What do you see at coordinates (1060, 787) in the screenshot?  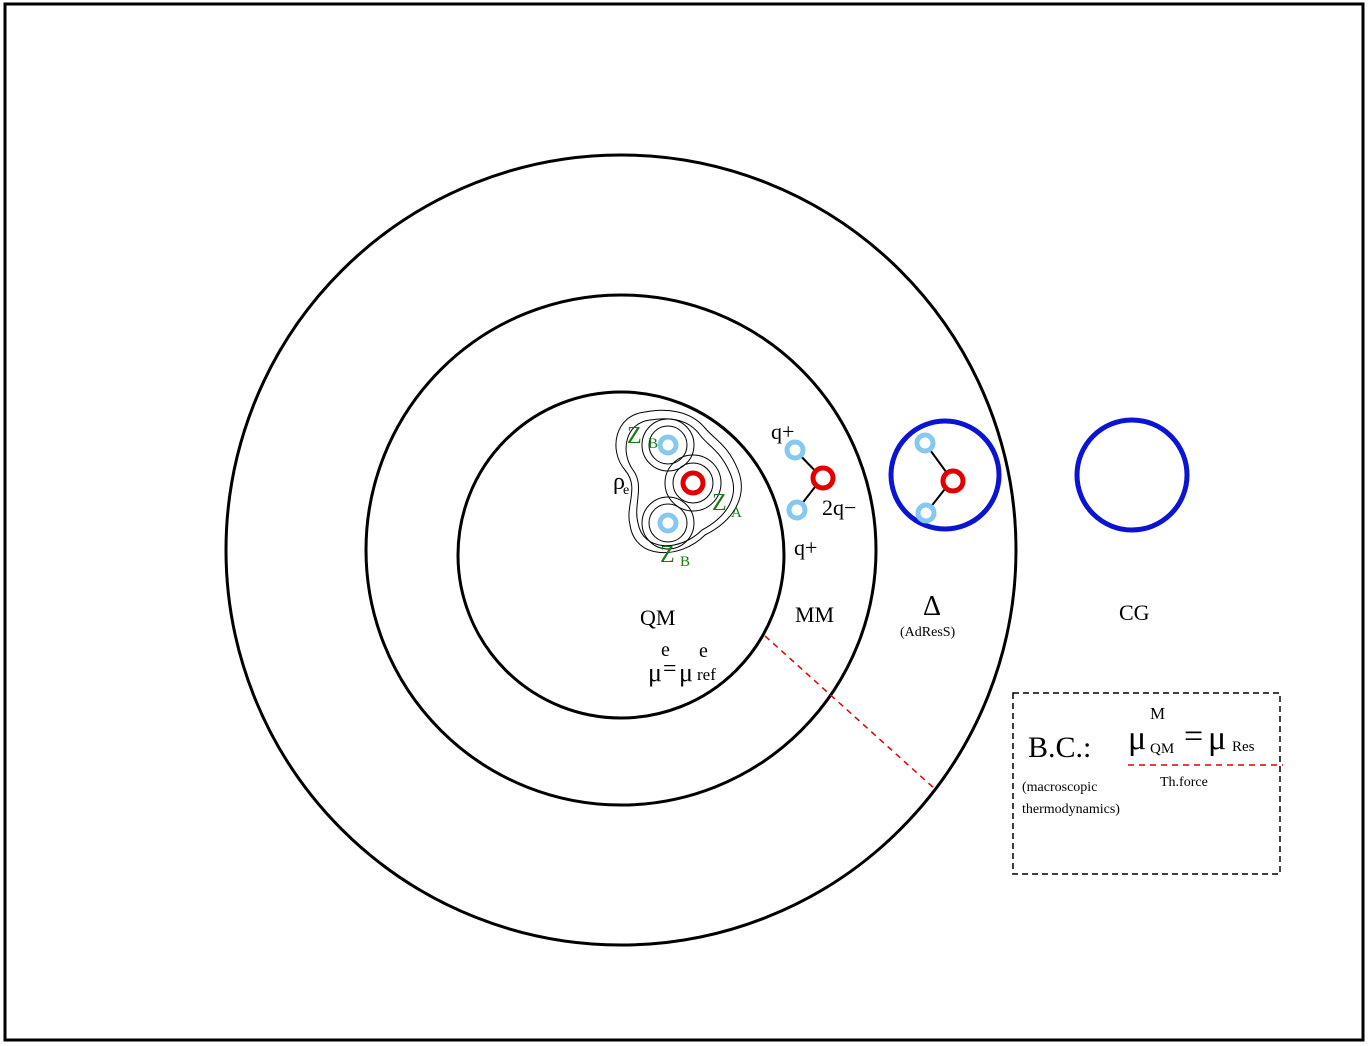 I see `bc-note-line1: (macroscopic` at bounding box center [1060, 787].